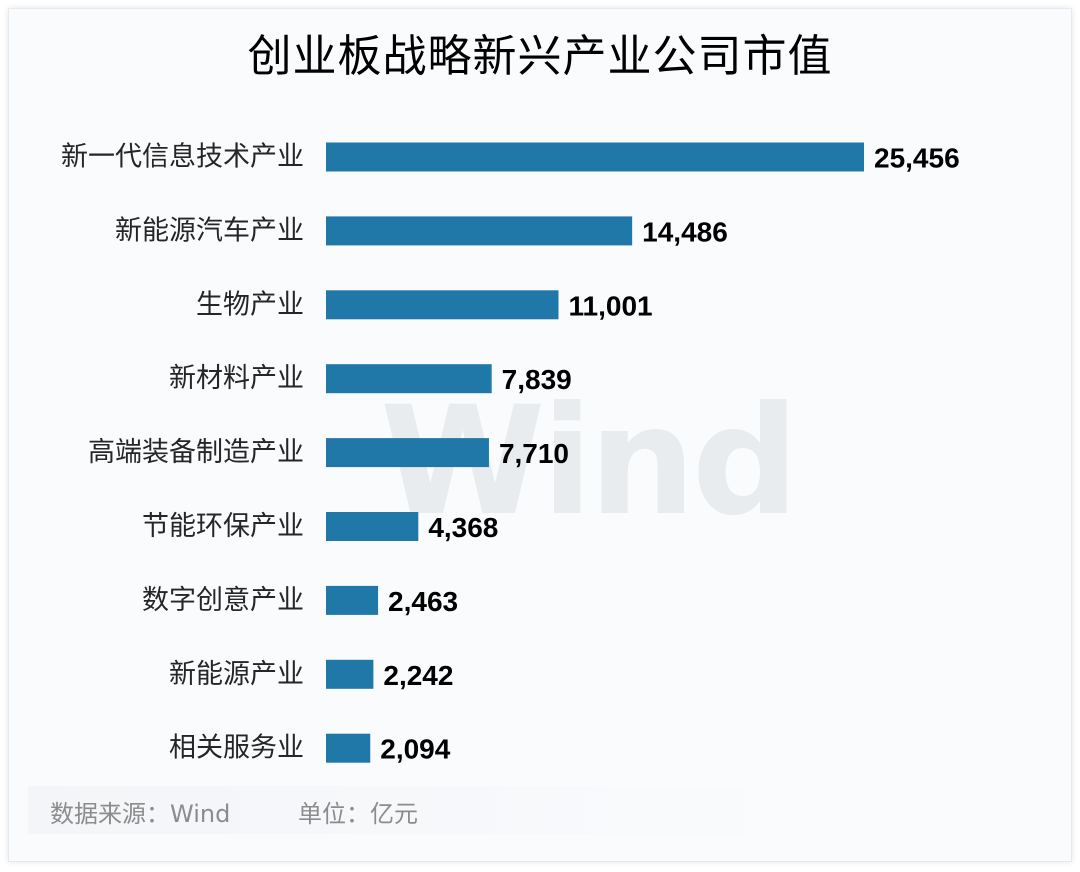  What do you see at coordinates (423, 601) in the screenshot?
I see `value-label: 2,463` at bounding box center [423, 601].